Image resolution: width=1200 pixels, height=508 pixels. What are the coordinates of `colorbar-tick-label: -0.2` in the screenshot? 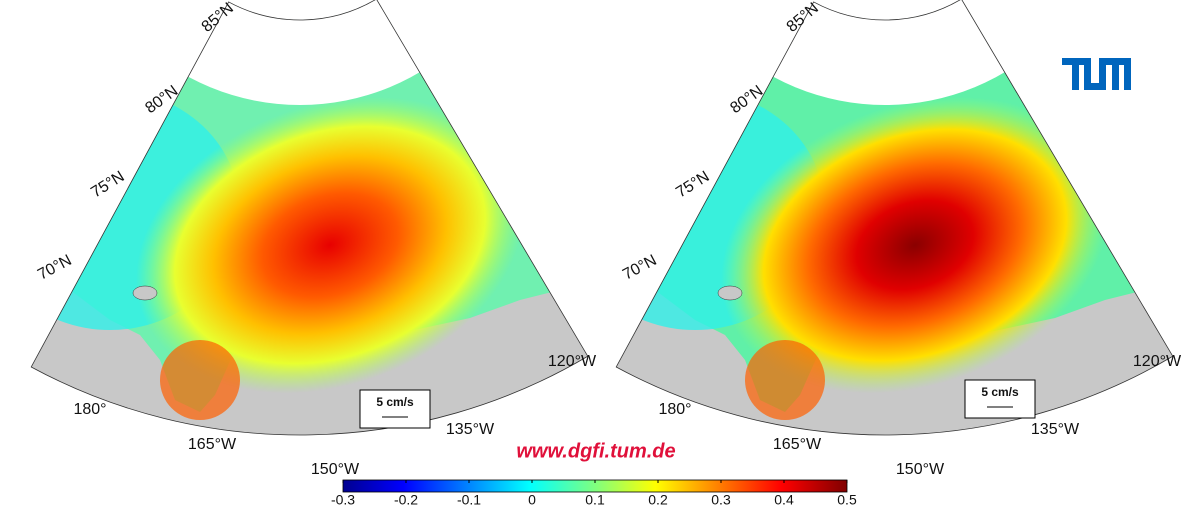 It's located at (406, 500).